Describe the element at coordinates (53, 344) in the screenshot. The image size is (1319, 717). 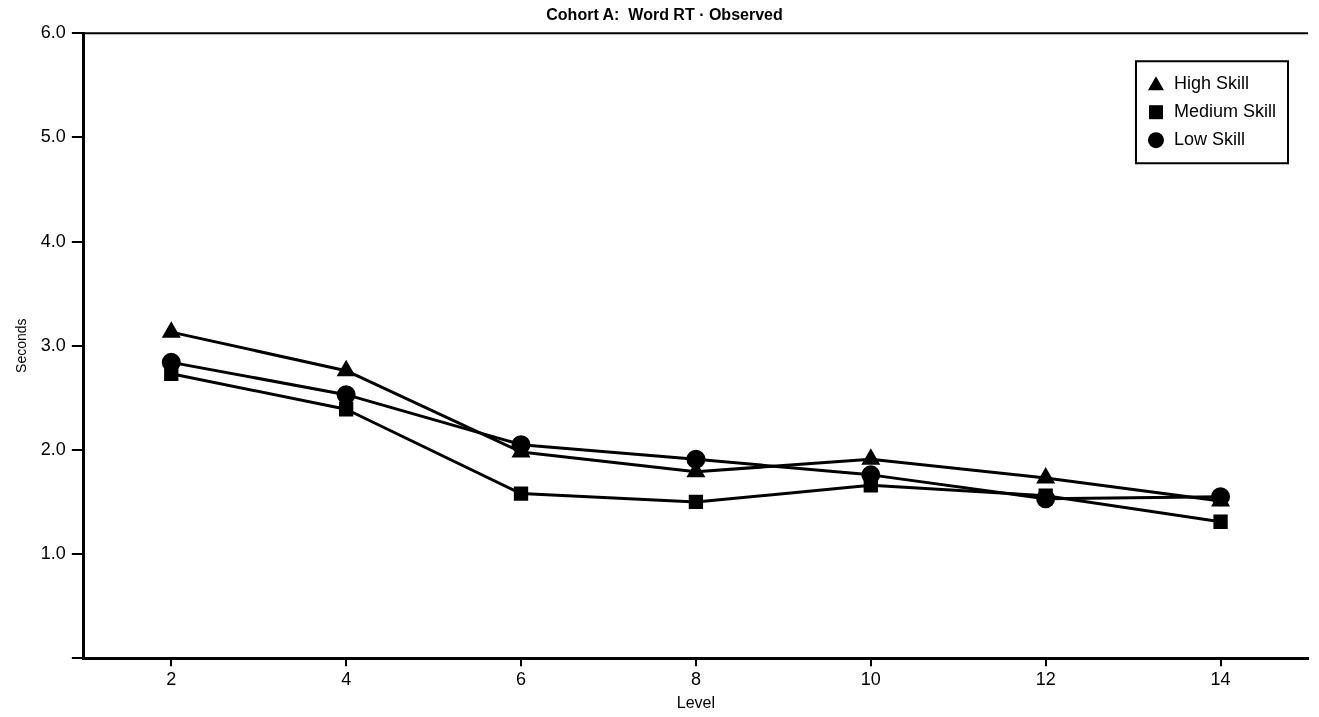
I see `y-tick-label: 3.0` at that location.